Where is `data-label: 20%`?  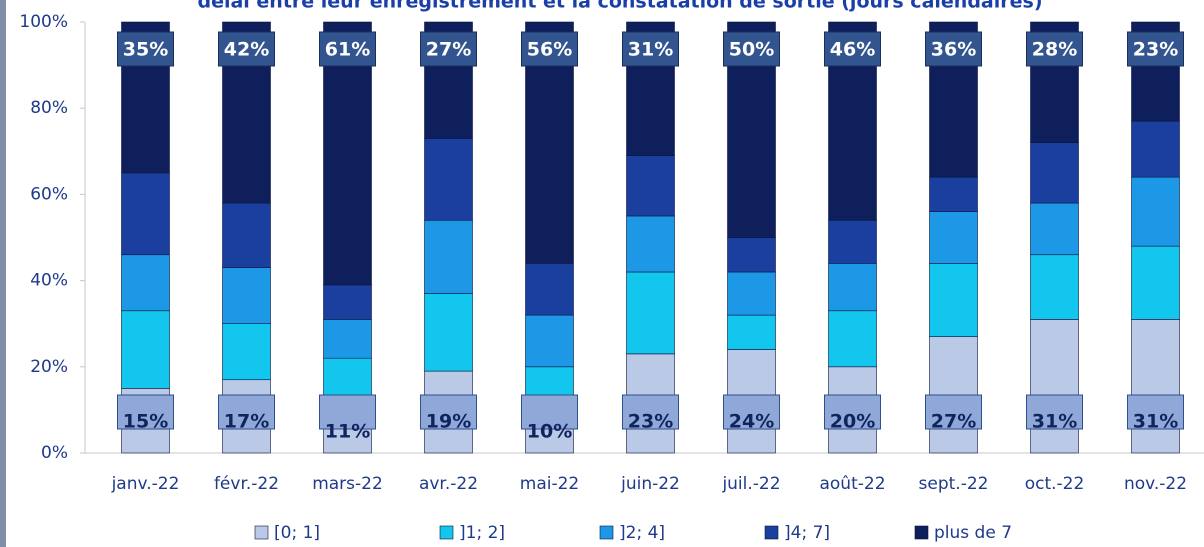 data-label: 20% is located at coordinates (852, 422).